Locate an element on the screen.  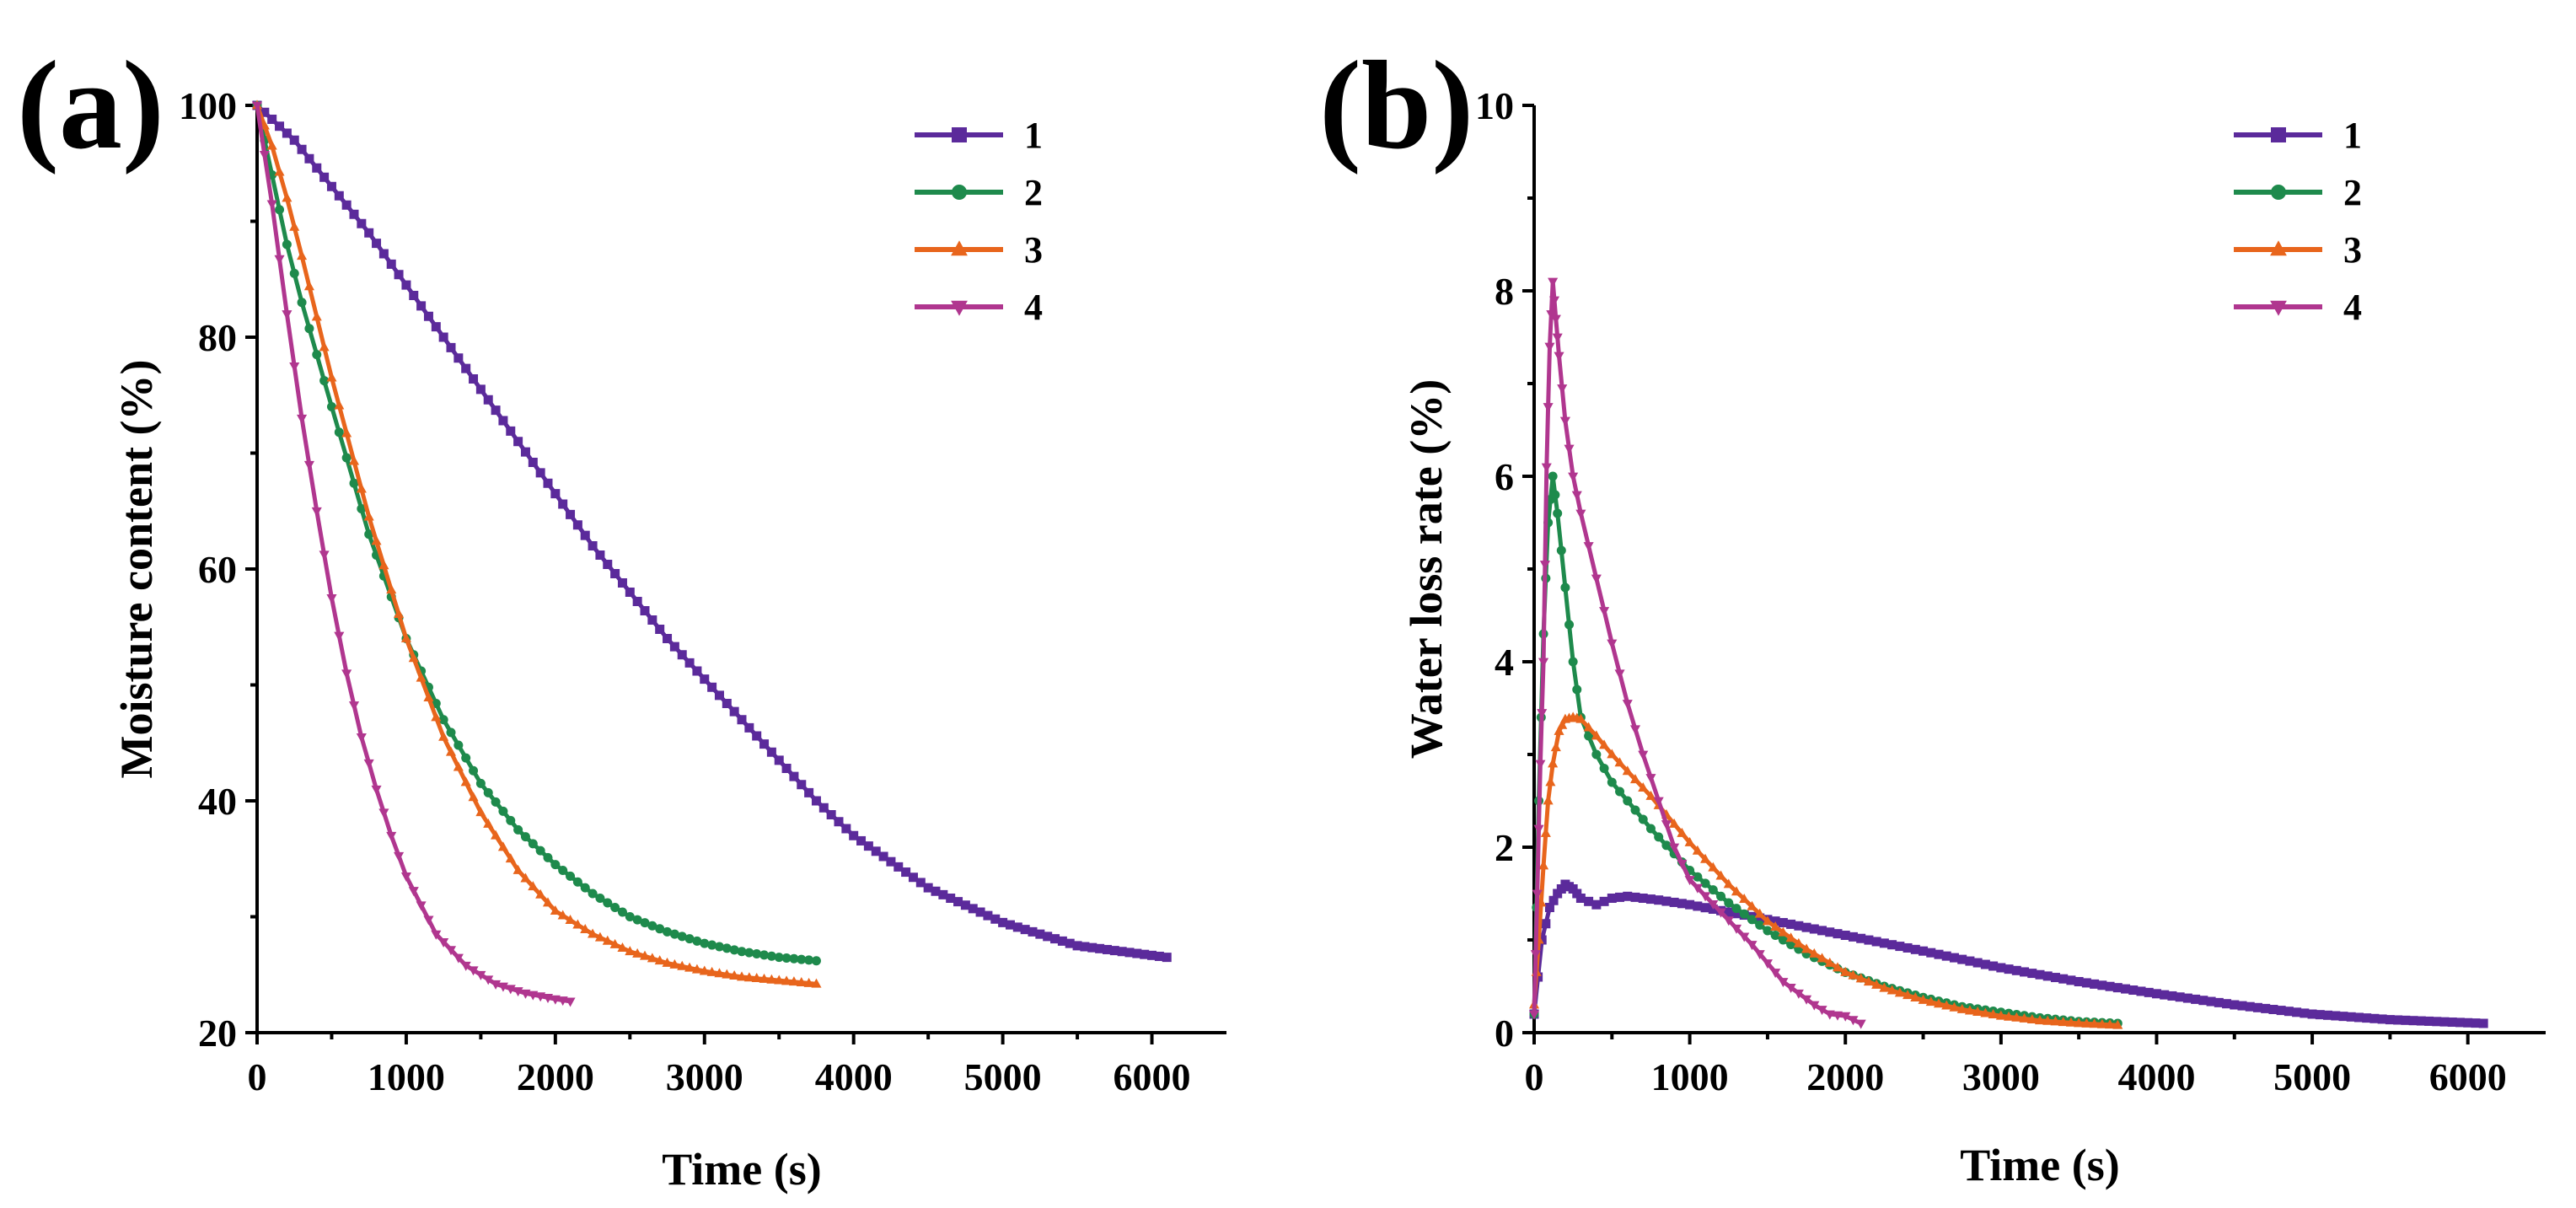
y-tick-label: 6 is located at coordinates (1504, 476).